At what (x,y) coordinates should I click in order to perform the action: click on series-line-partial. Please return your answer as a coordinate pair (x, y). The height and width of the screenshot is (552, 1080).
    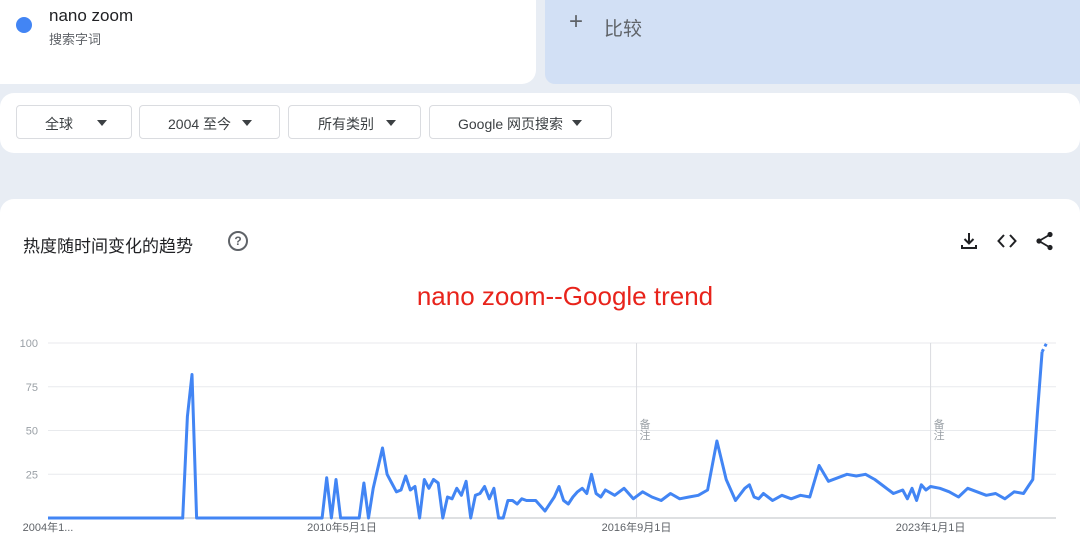
    Looking at the image, I should click on (1044, 347).